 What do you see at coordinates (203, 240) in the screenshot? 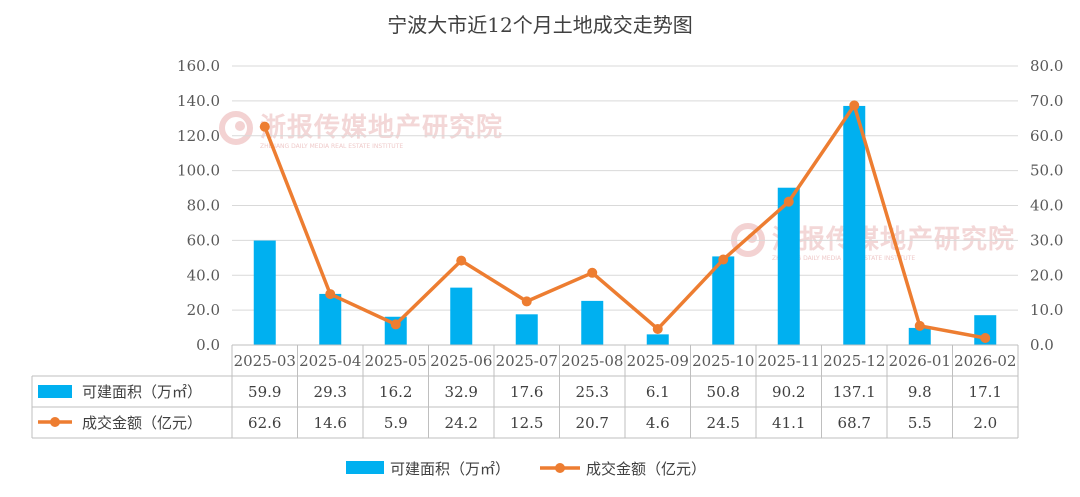
I see `y-left-tick-label: 60.0` at bounding box center [203, 240].